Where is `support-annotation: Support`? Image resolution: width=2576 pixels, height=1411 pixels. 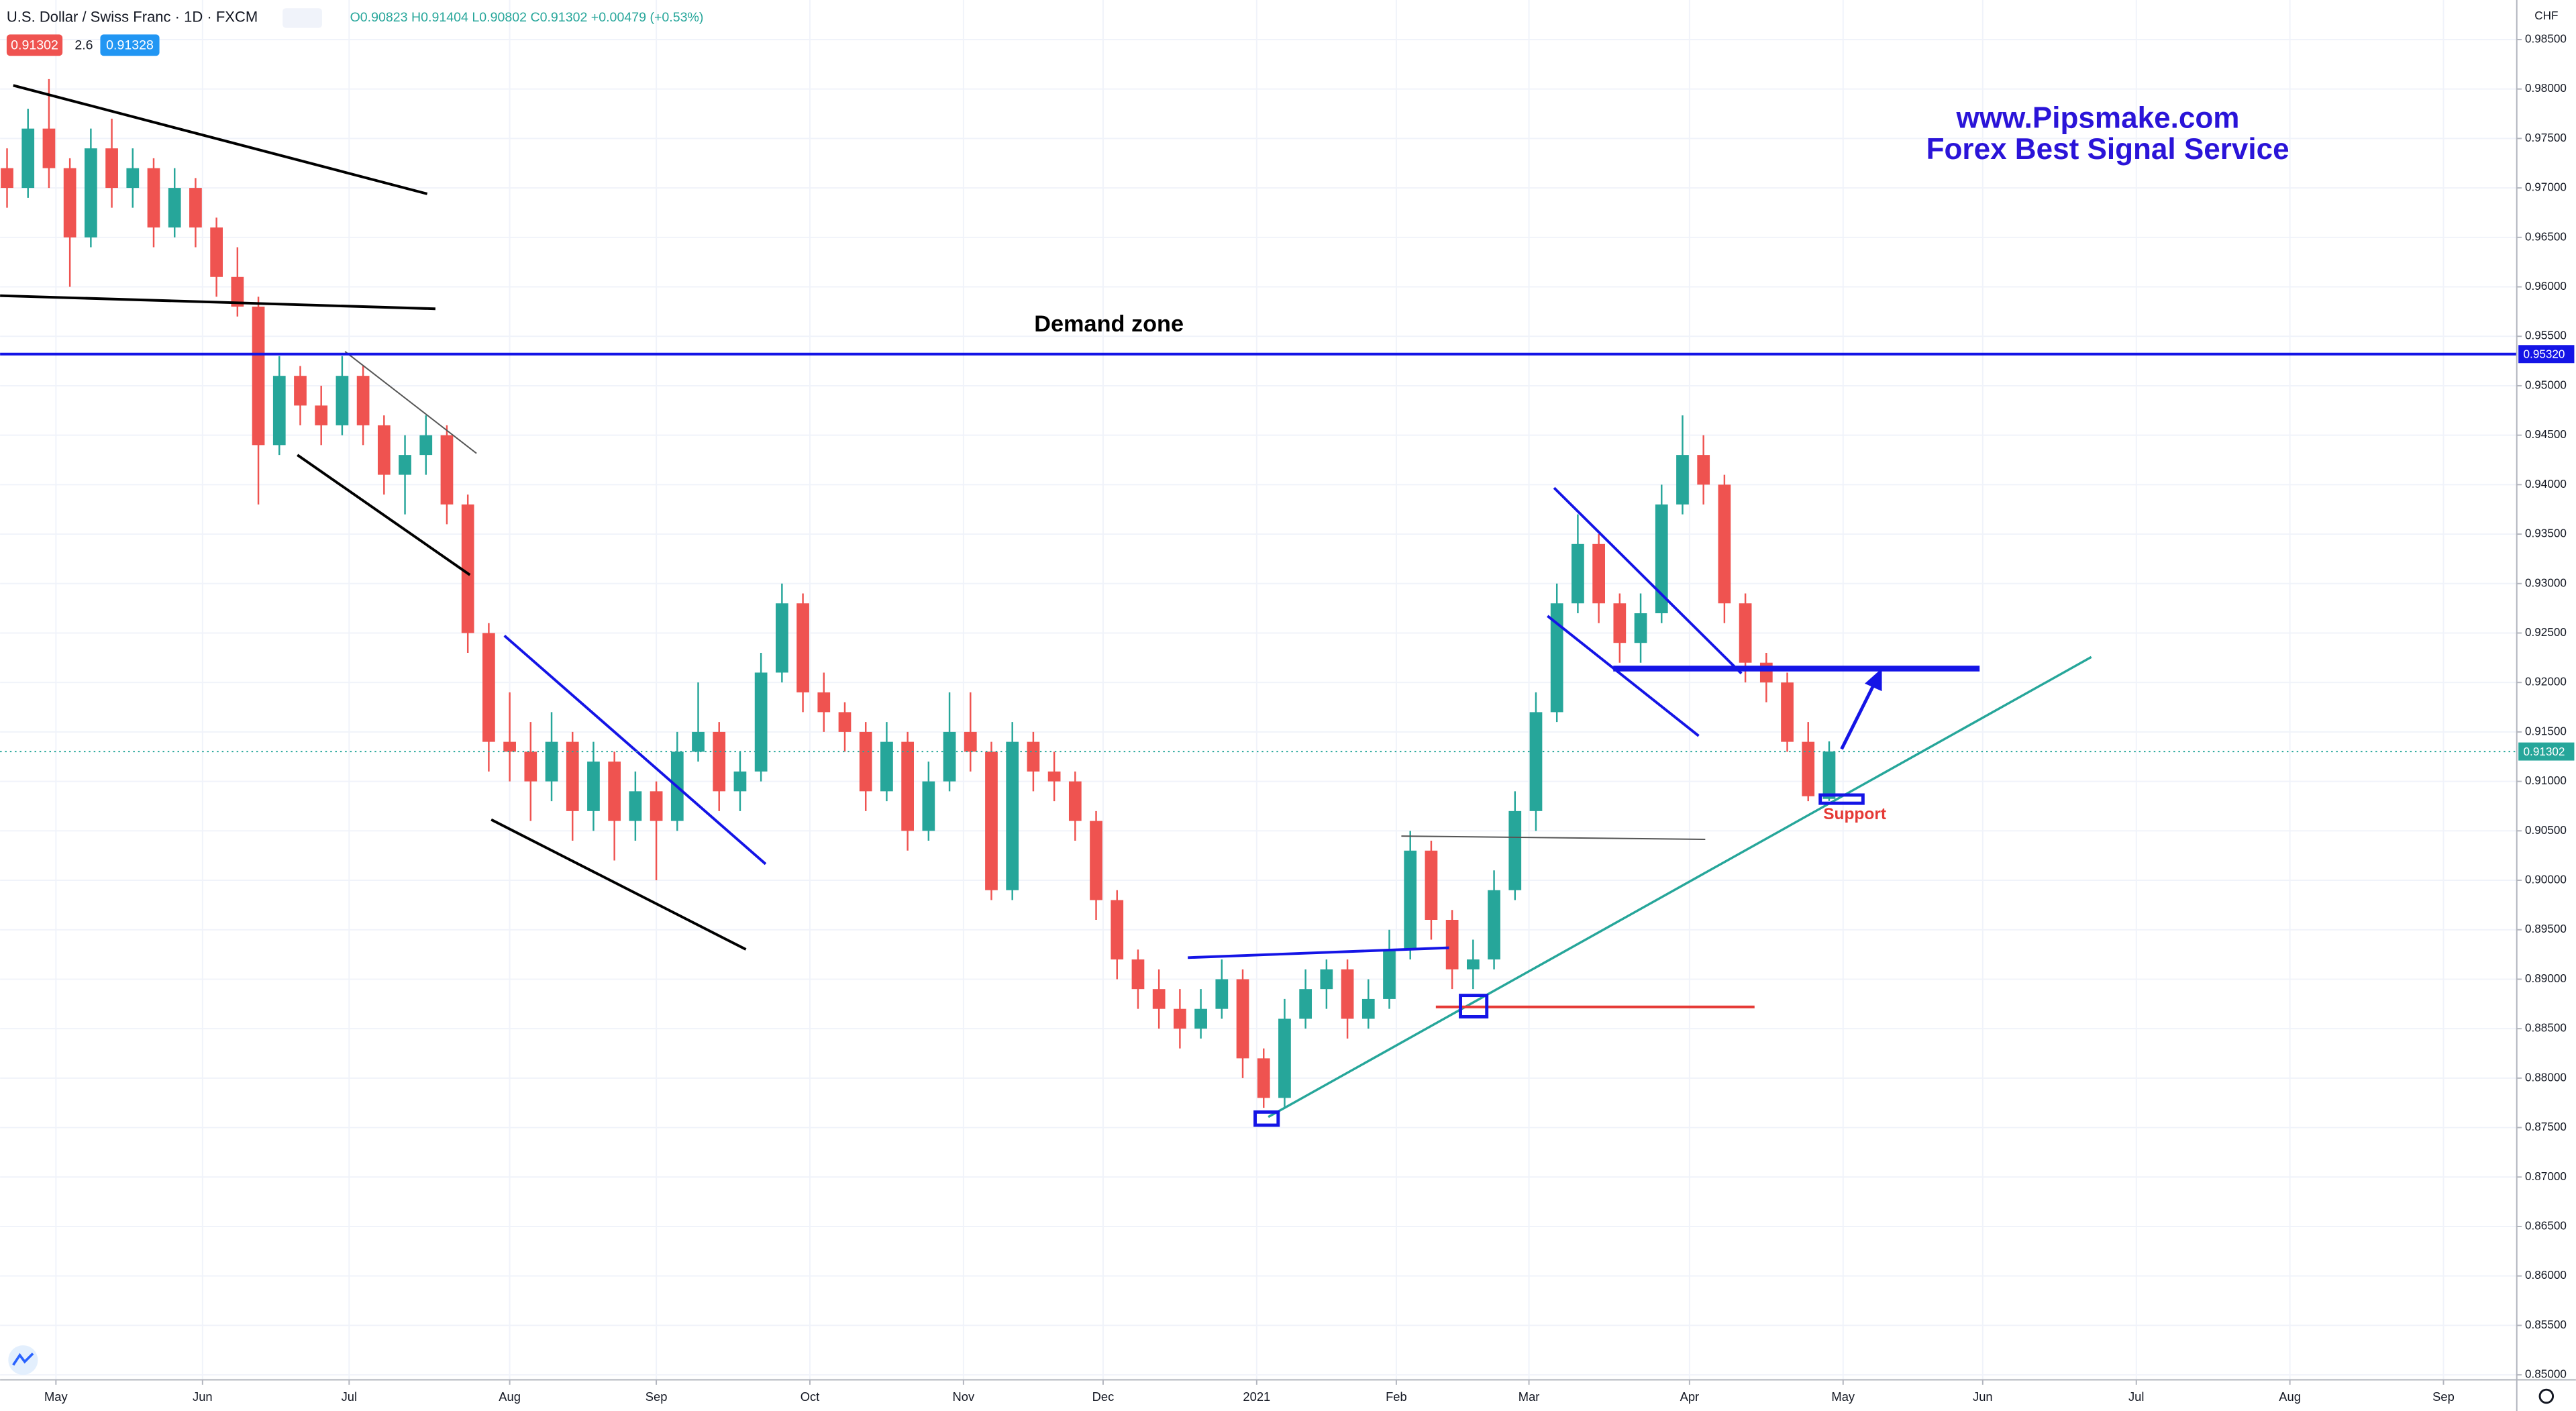
support-annotation: Support is located at coordinates (1854, 814).